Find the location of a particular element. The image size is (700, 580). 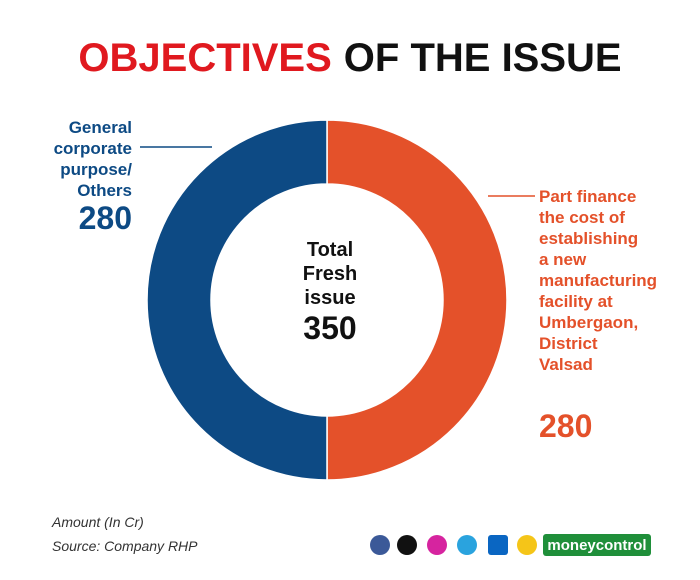

brand: moneycontrol is located at coordinates (596, 545).